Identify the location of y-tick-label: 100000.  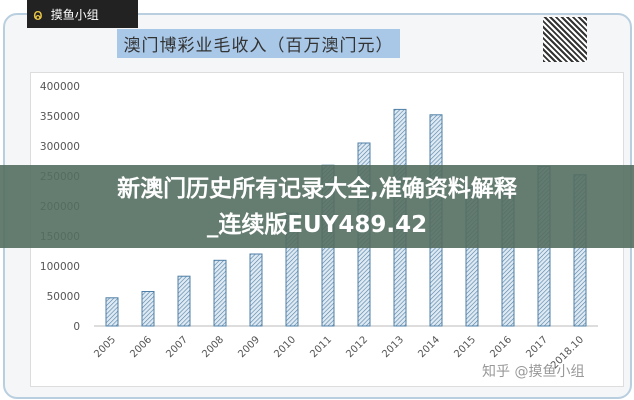
(60, 267).